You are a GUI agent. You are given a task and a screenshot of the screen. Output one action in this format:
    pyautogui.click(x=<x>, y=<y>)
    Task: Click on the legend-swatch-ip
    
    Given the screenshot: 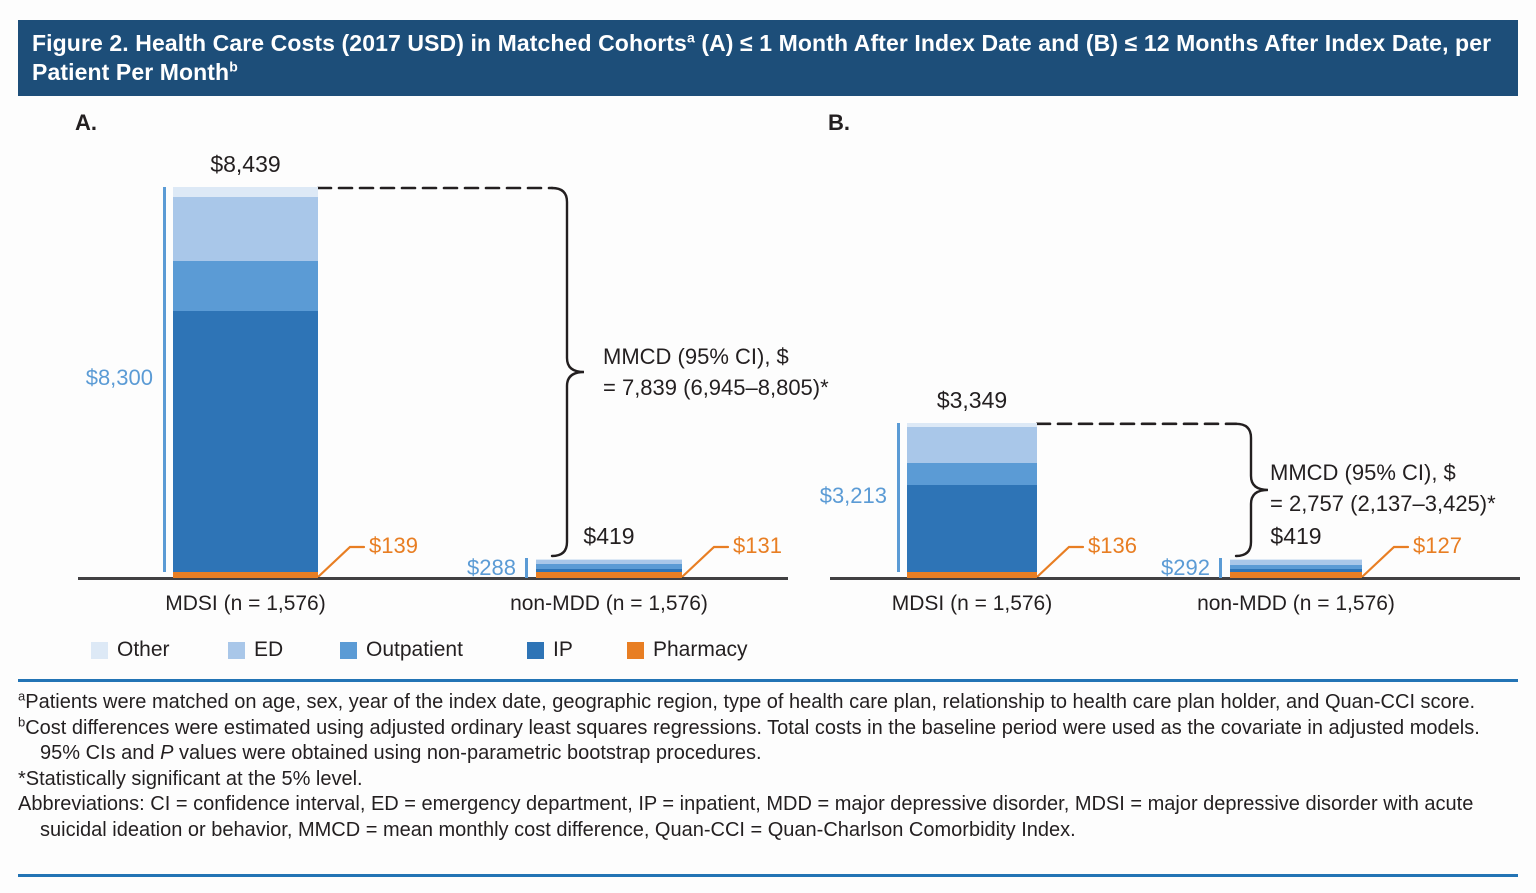 What is the action you would take?
    pyautogui.click(x=535, y=650)
    